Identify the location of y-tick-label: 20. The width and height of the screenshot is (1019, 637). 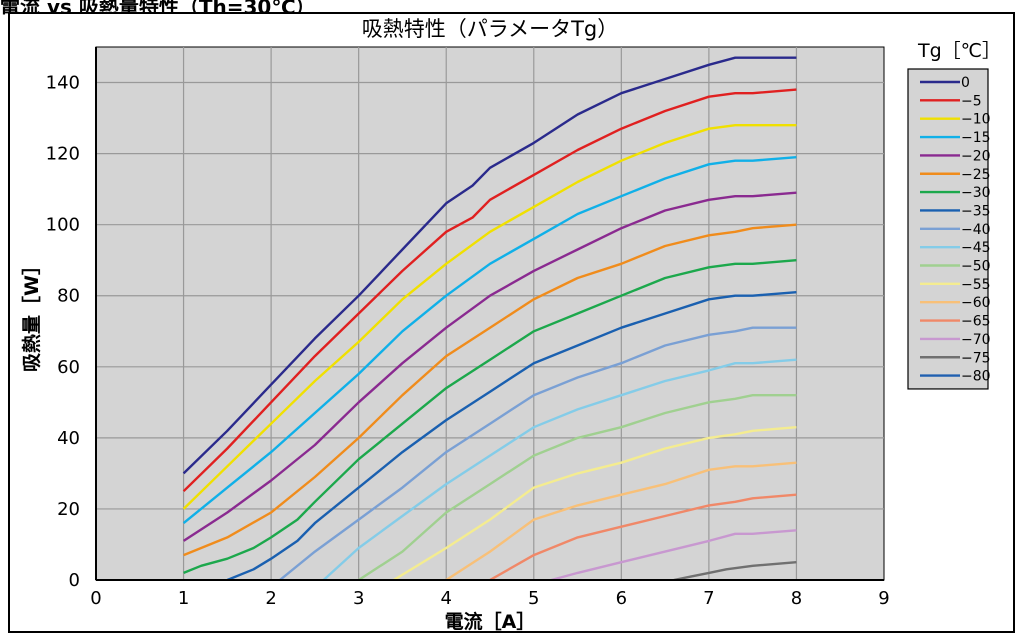
(68, 509).